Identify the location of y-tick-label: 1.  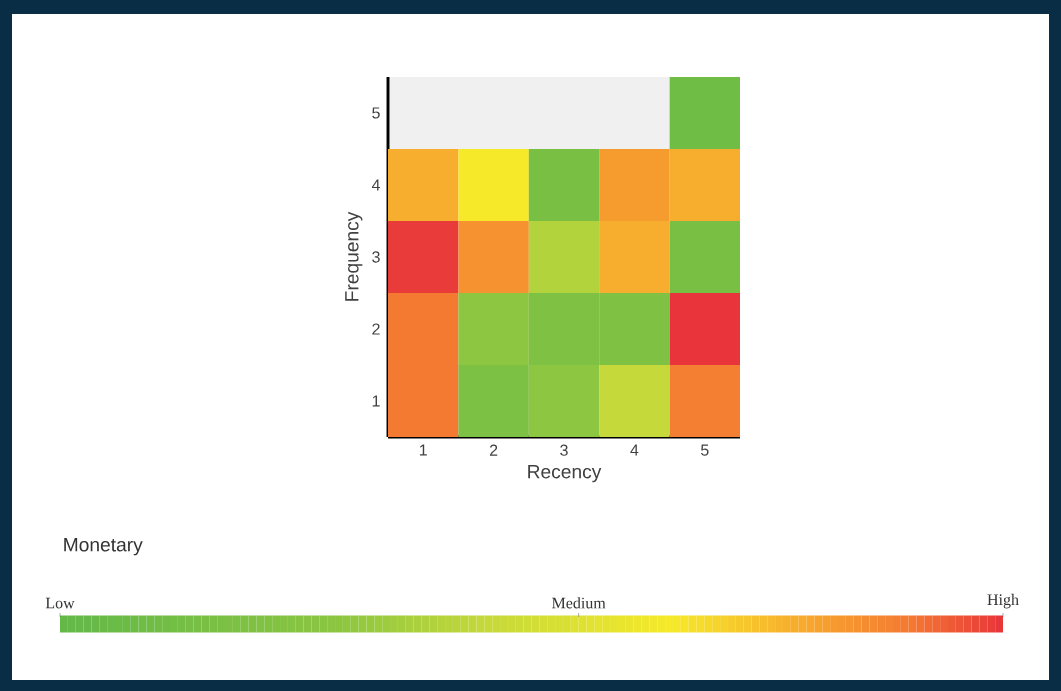
(376, 401).